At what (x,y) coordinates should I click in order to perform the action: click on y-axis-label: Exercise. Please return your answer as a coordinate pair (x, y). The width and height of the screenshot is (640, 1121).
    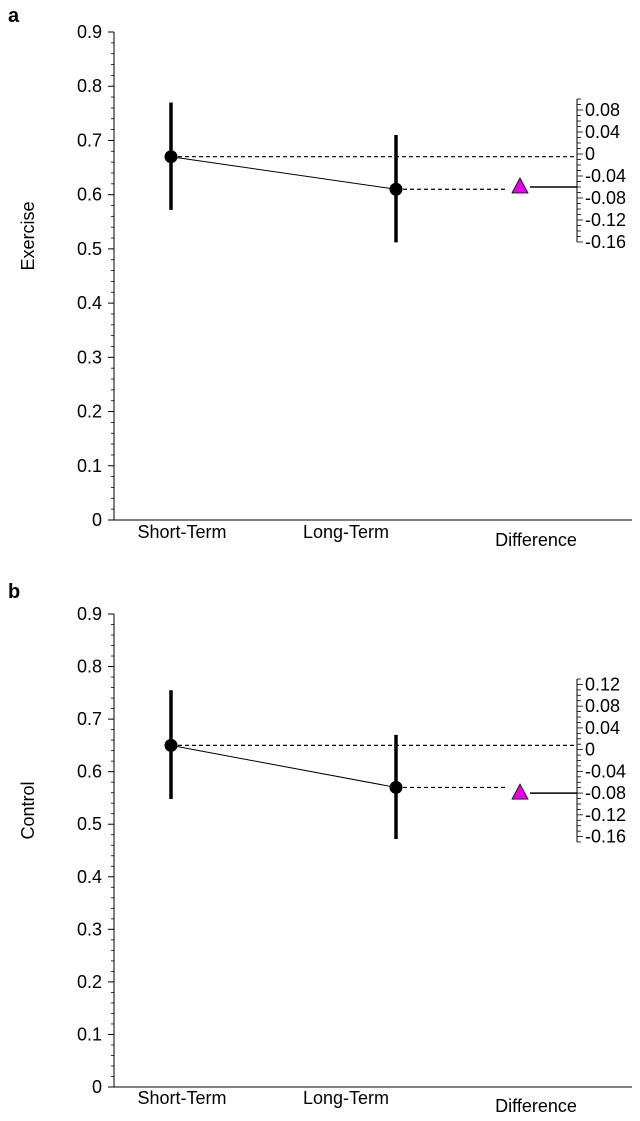
    Looking at the image, I should click on (28, 235).